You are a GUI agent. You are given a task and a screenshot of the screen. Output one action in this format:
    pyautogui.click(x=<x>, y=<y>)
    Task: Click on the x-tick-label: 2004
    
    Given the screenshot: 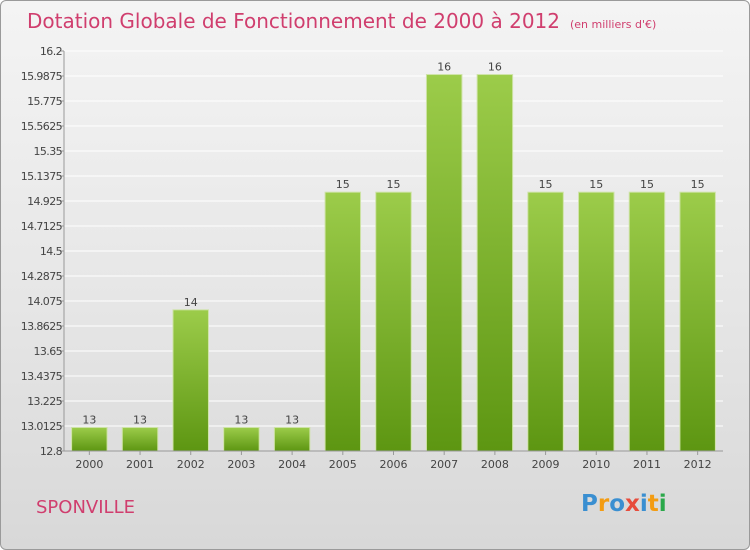 What is the action you would take?
    pyautogui.click(x=292, y=464)
    